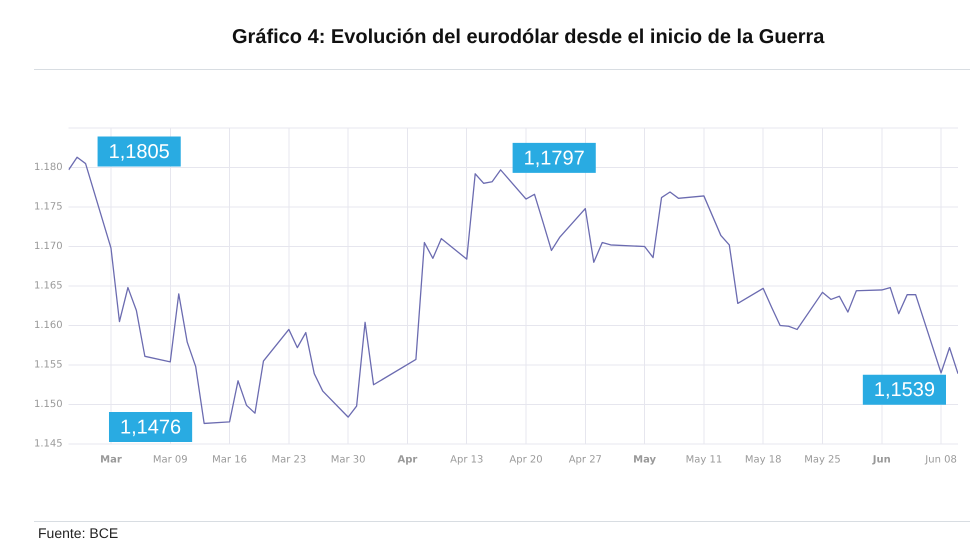 The height and width of the screenshot is (560, 980). I want to click on x-tick-label: Mar 30, so click(348, 460).